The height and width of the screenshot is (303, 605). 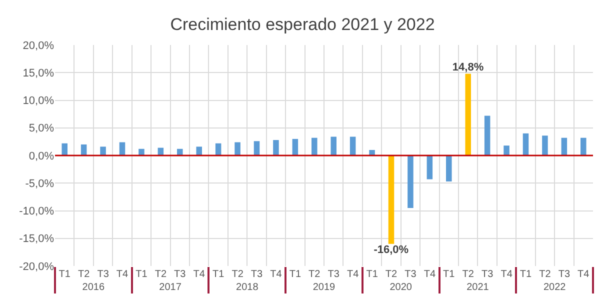 I want to click on y-tick-label: -5,0%, so click(x=39, y=184).